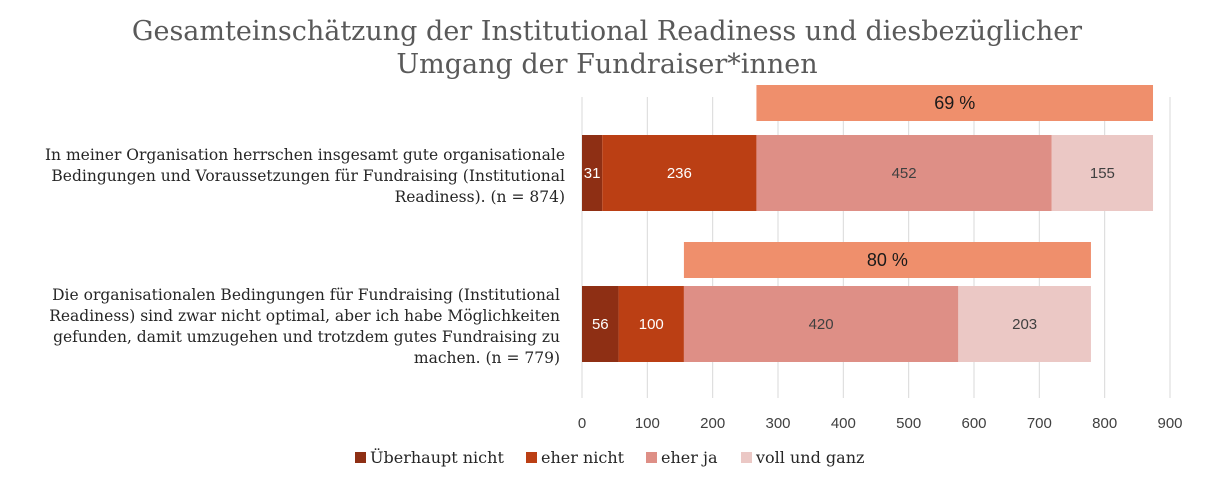 Image resolution: width=1220 pixels, height=497 pixels. I want to click on x-tick-label-400: 400, so click(843, 423).